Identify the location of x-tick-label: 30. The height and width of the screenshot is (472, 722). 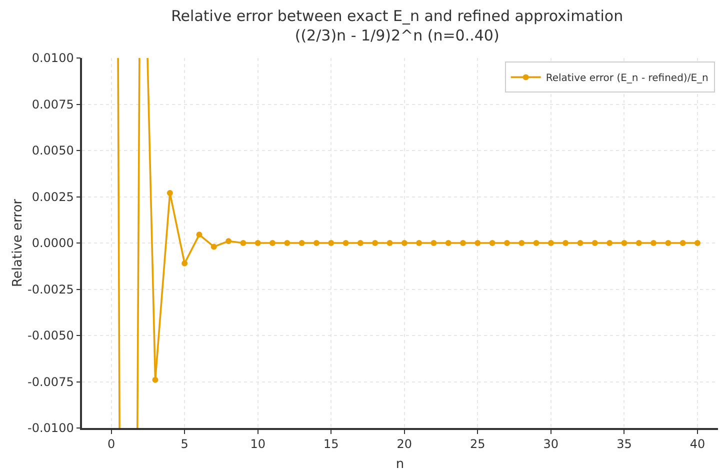
(551, 444).